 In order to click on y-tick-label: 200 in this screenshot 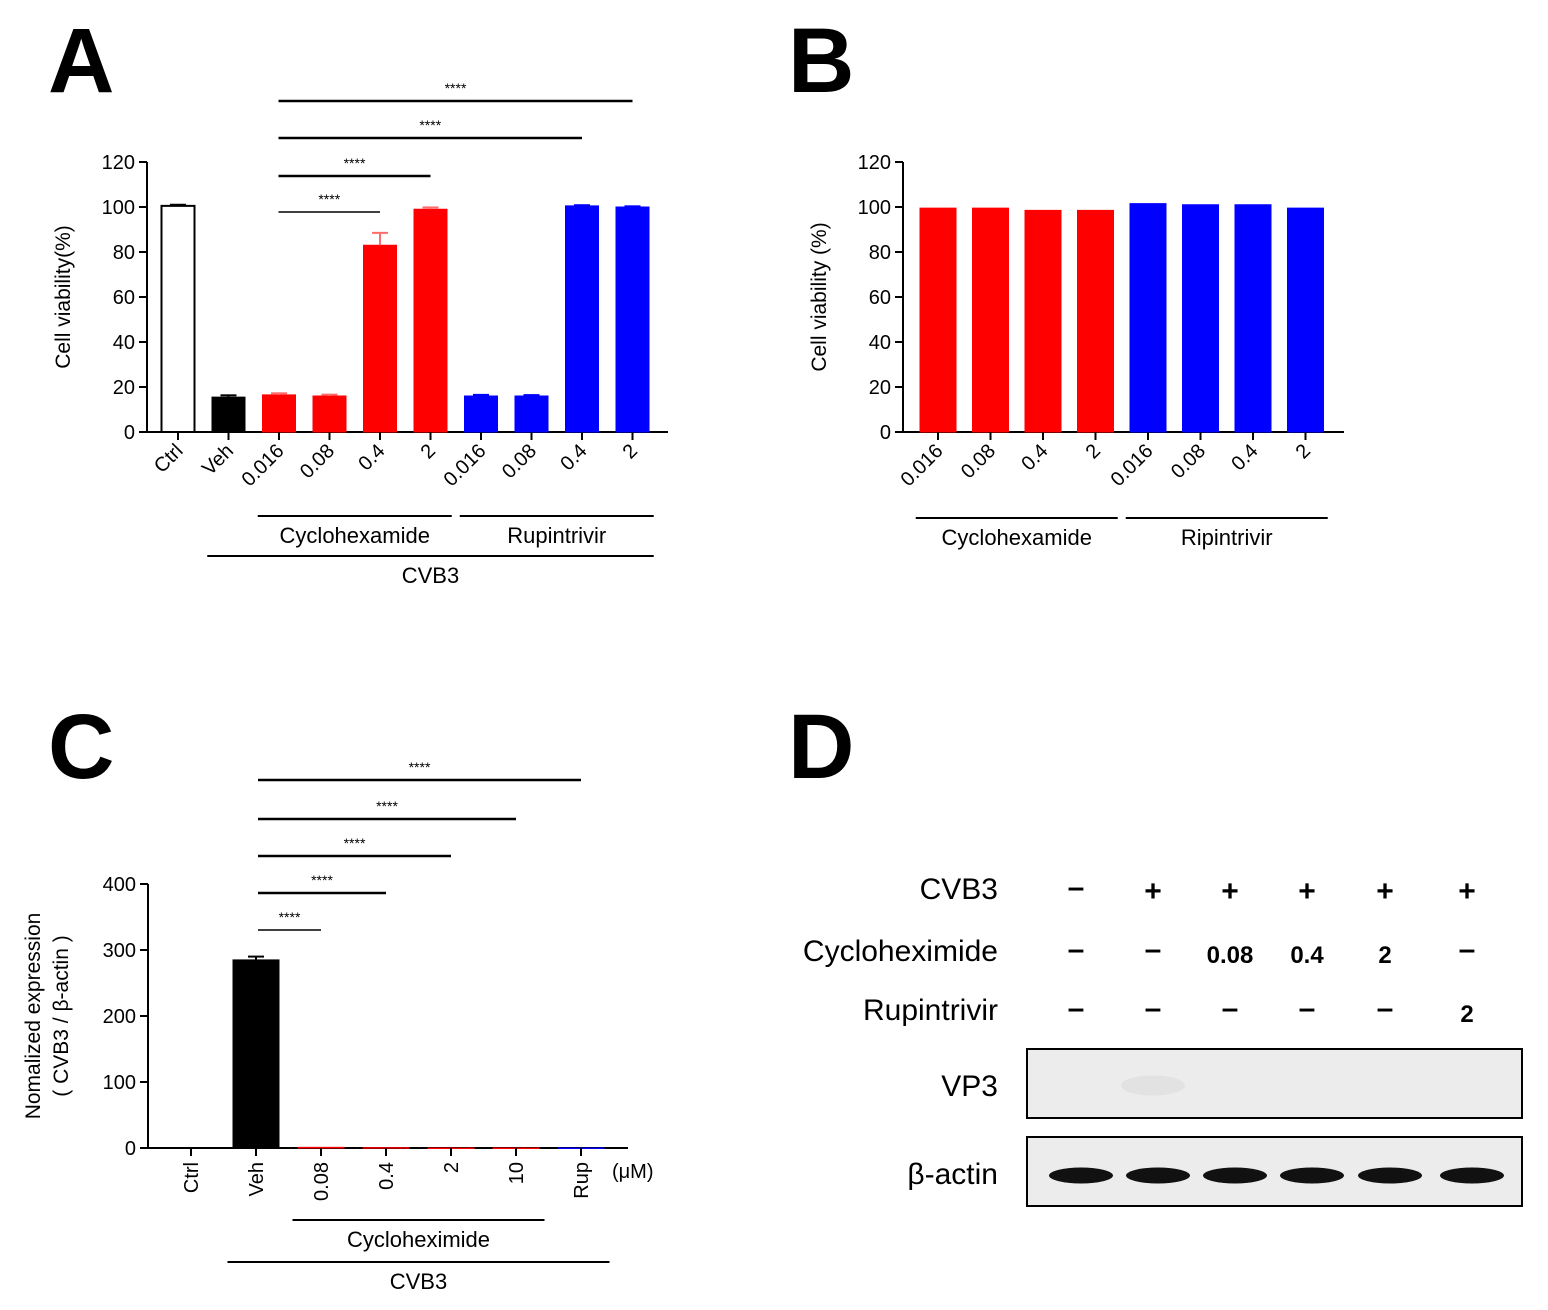, I will do `click(119, 1017)`.